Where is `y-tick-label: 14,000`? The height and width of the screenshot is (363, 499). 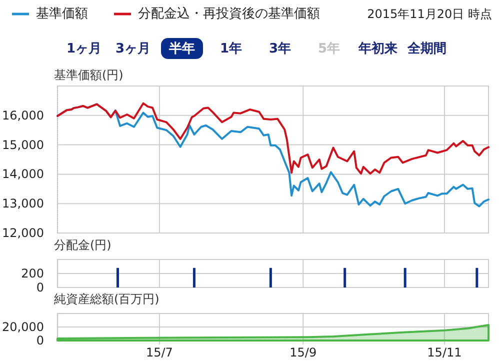
y-tick-label: 14,000 is located at coordinates (23, 174).